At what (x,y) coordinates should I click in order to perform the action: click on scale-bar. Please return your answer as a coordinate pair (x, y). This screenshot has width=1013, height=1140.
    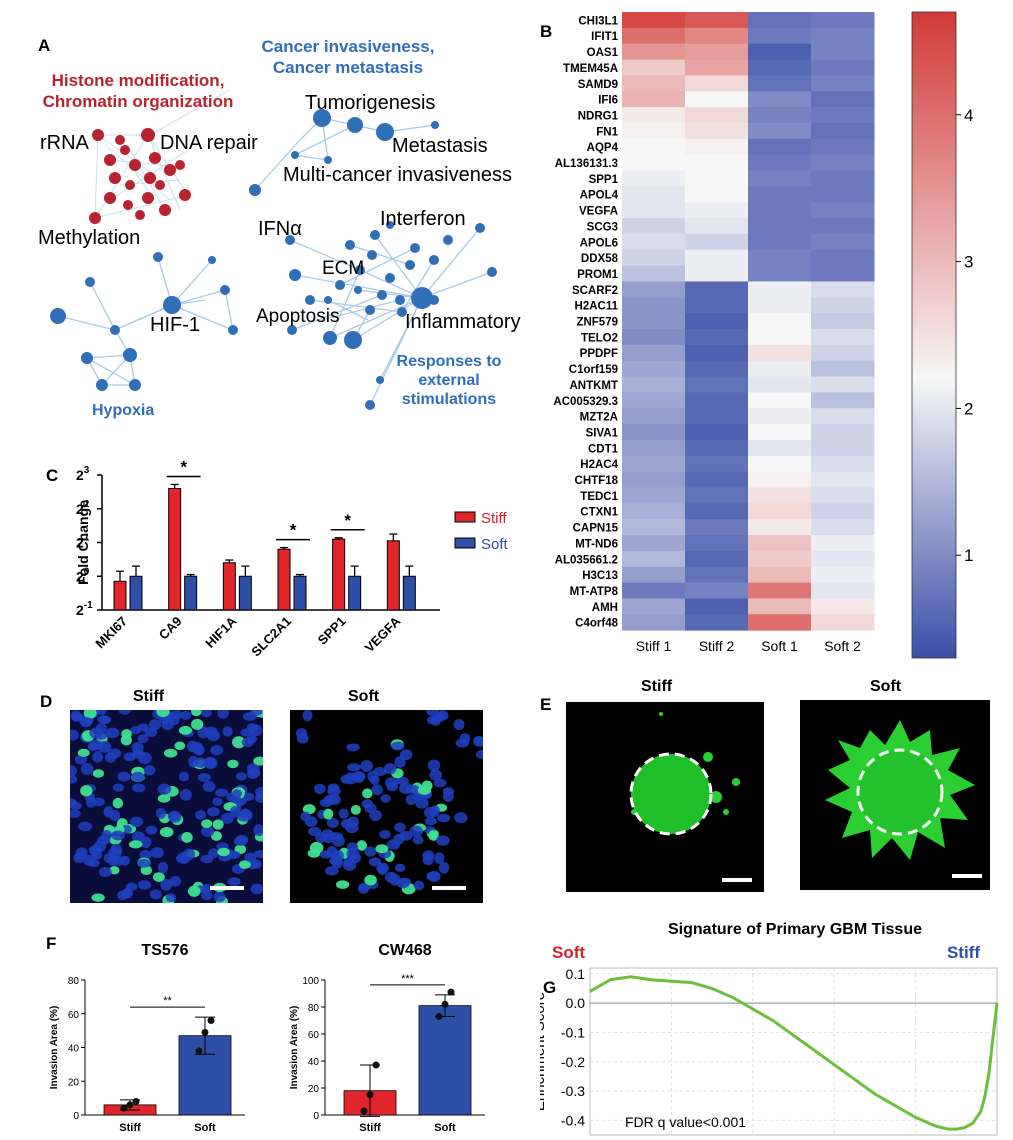
    Looking at the image, I should click on (227, 888).